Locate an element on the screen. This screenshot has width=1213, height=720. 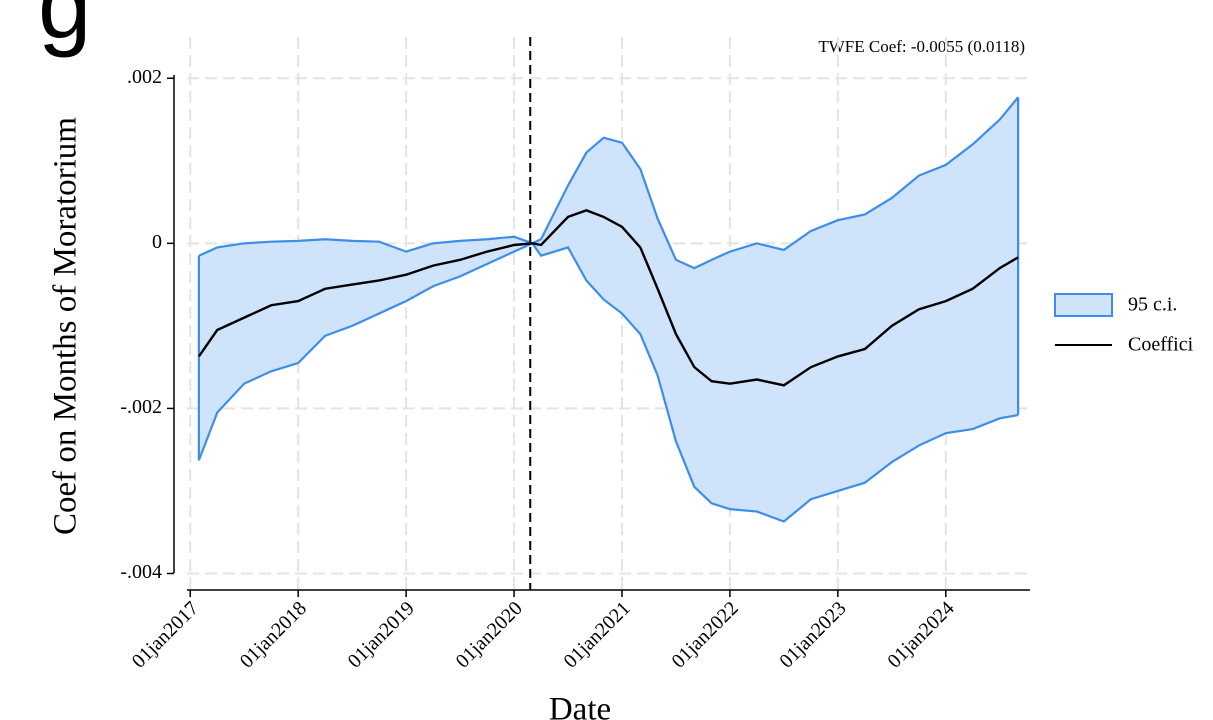
x-tick-label: 01jan2021 is located at coordinates (597, 634).